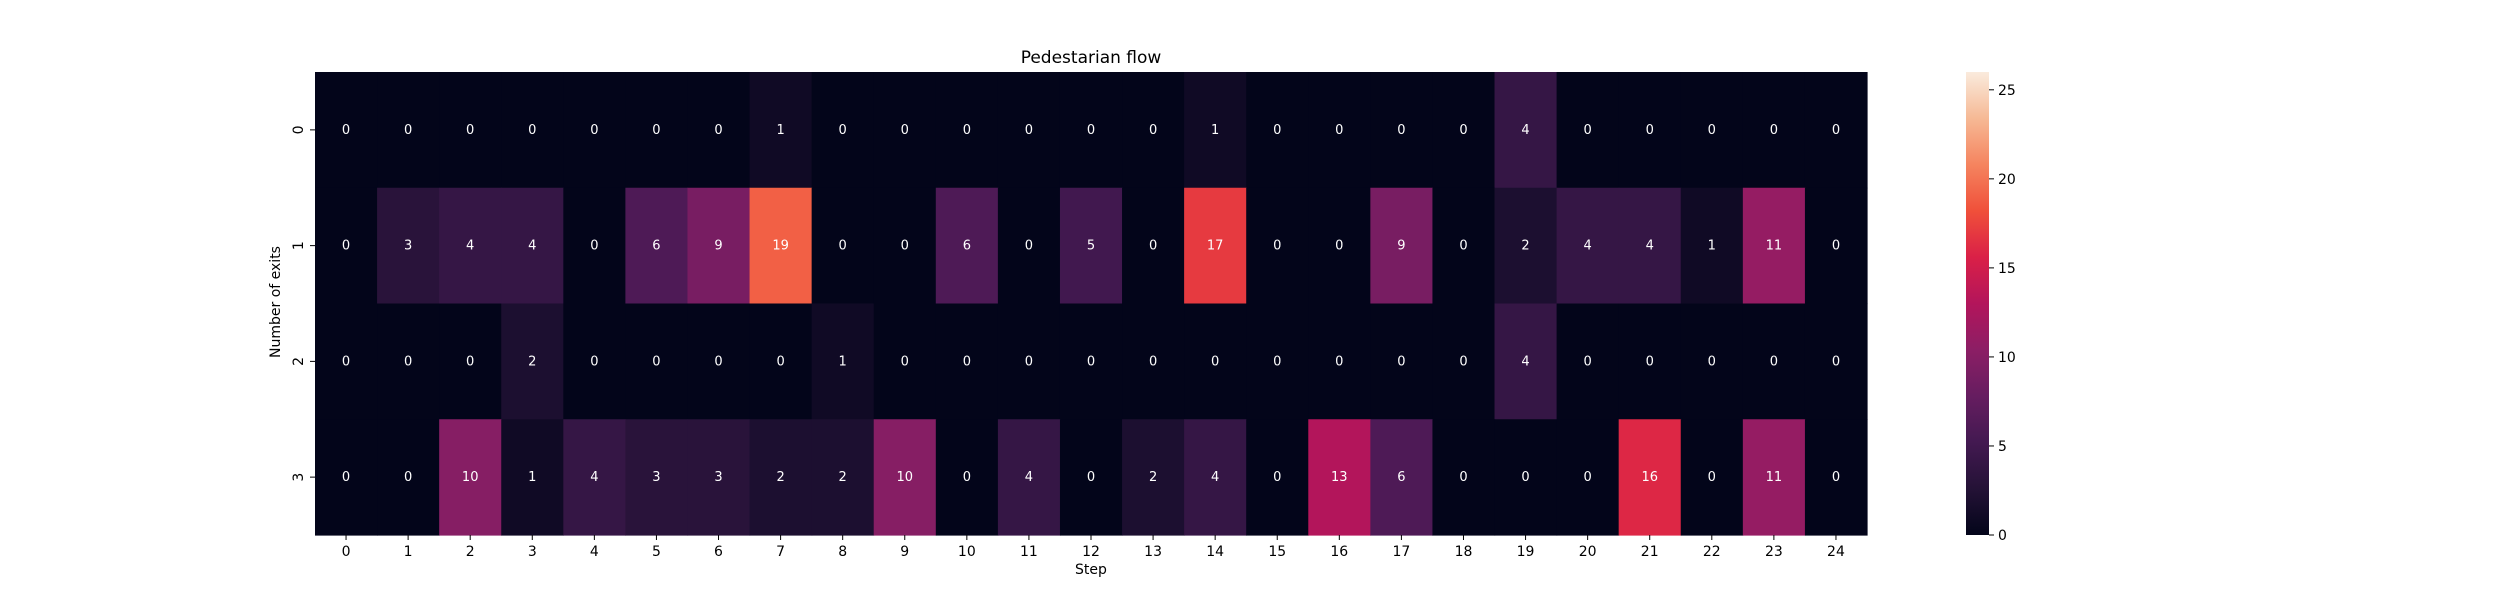 This screenshot has height=600, width=2500. I want to click on heatmap-cell-label: 17, so click(1215, 246).